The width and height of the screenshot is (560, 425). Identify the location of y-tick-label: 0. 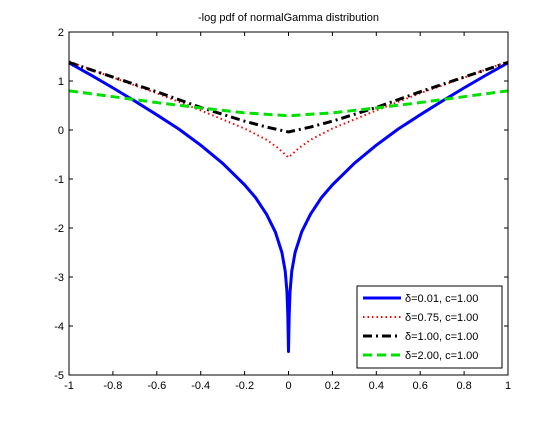
(61, 131).